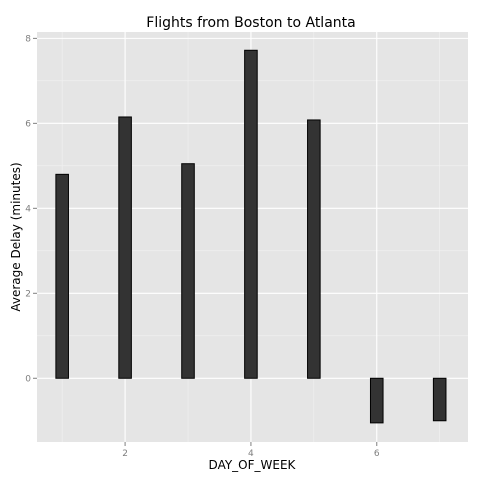  I want to click on x-tick-label: 4, so click(251, 454).